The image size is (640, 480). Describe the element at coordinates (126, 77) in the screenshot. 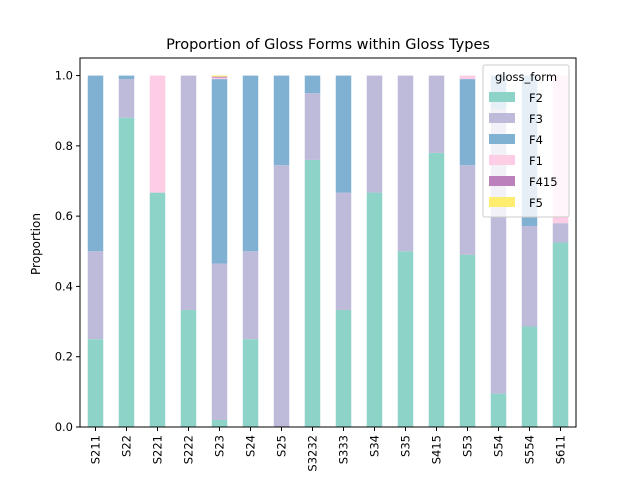

I see `bar-segment-S22-F4` at that location.